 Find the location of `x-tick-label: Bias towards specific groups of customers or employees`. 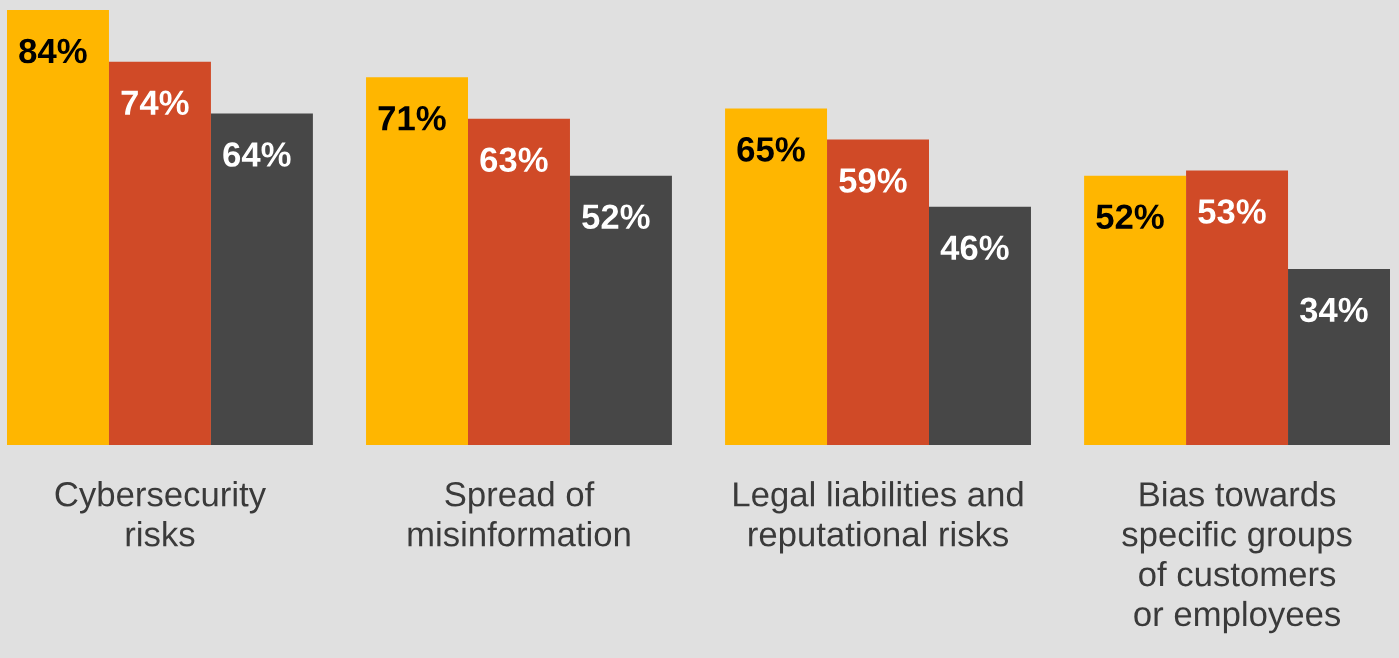

x-tick-label: Bias towards specific groups of customers or employees is located at coordinates (1237, 557).